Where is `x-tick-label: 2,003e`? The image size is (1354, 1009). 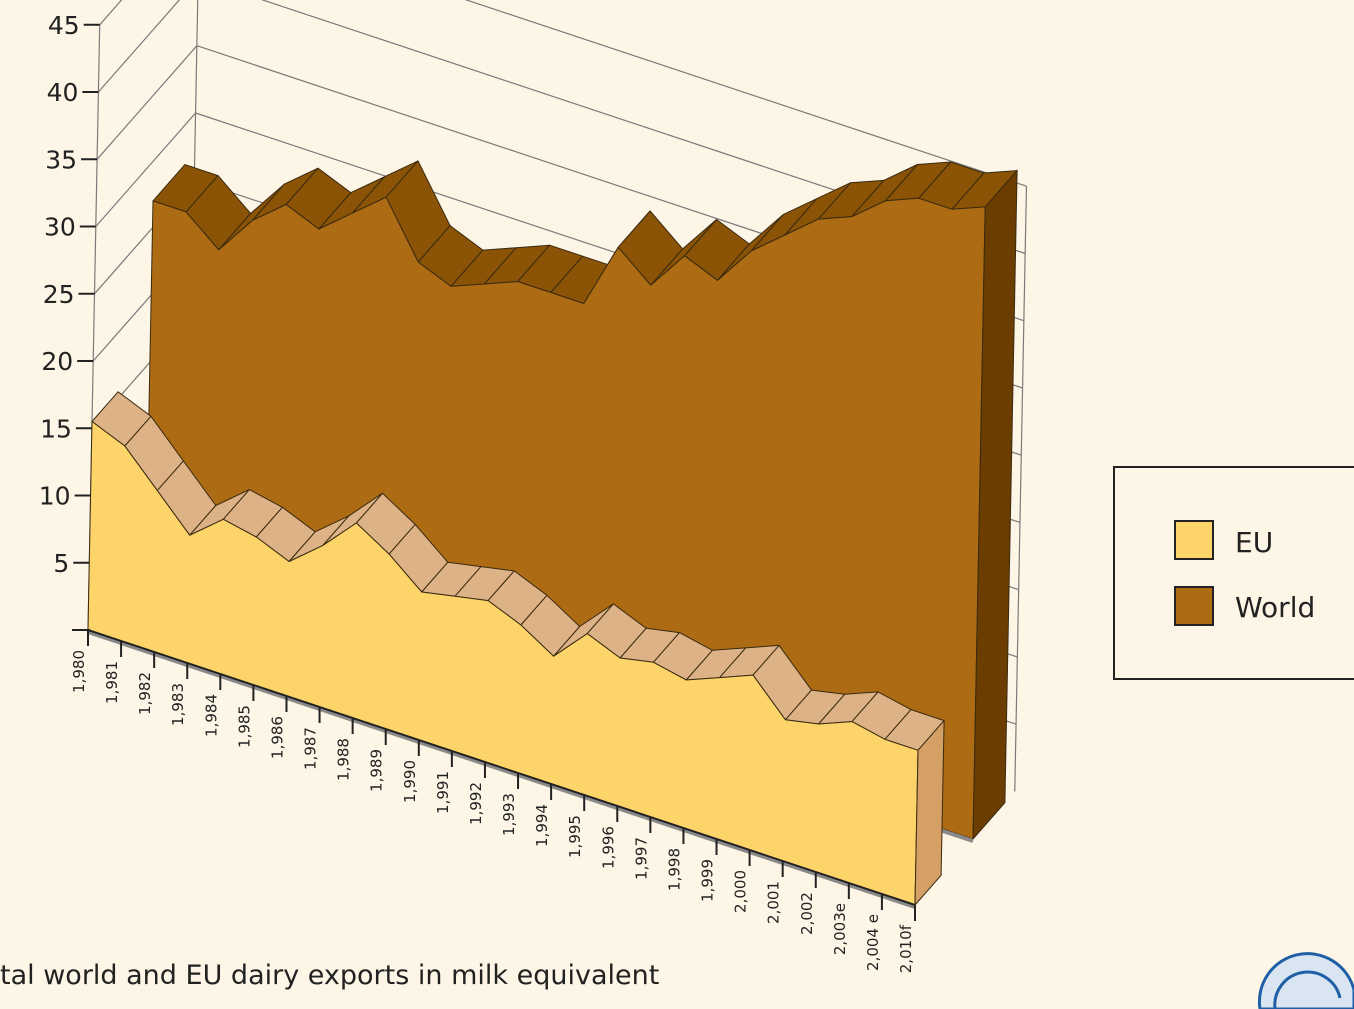 x-tick-label: 2,003e is located at coordinates (840, 929).